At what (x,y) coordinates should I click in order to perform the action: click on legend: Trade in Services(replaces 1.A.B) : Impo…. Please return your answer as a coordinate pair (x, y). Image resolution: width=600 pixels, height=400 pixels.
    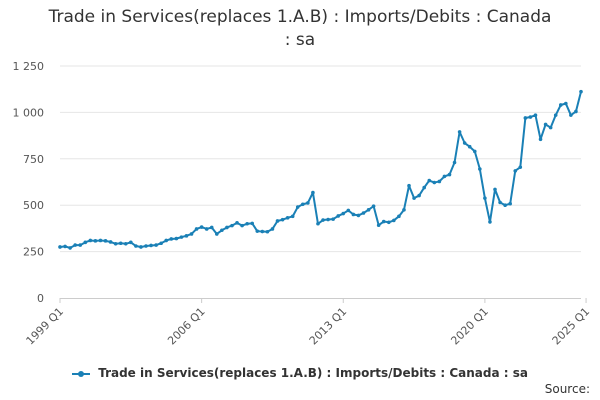
    Looking at the image, I should click on (300, 373).